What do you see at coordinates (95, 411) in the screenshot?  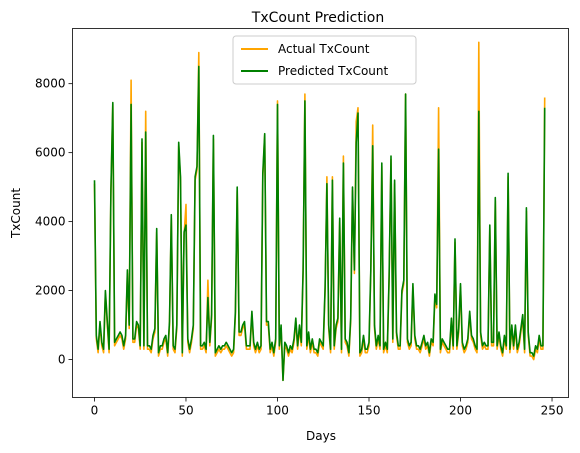 I see `x-tick-label: 0` at bounding box center [95, 411].